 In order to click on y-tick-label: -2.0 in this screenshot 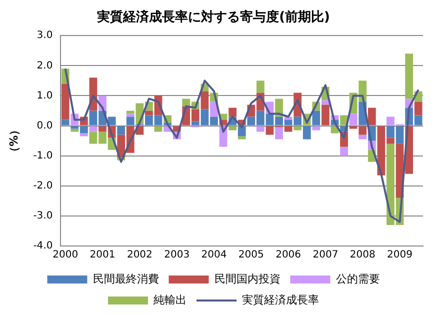, I will do `click(43, 186)`.